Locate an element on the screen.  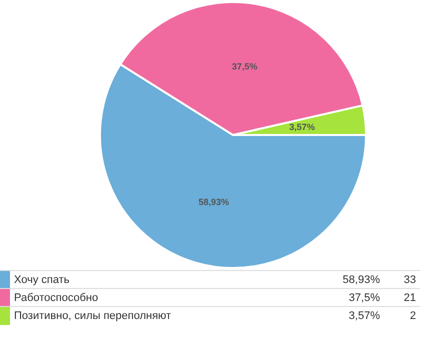
text: 21 is located at coordinates (402, 297).